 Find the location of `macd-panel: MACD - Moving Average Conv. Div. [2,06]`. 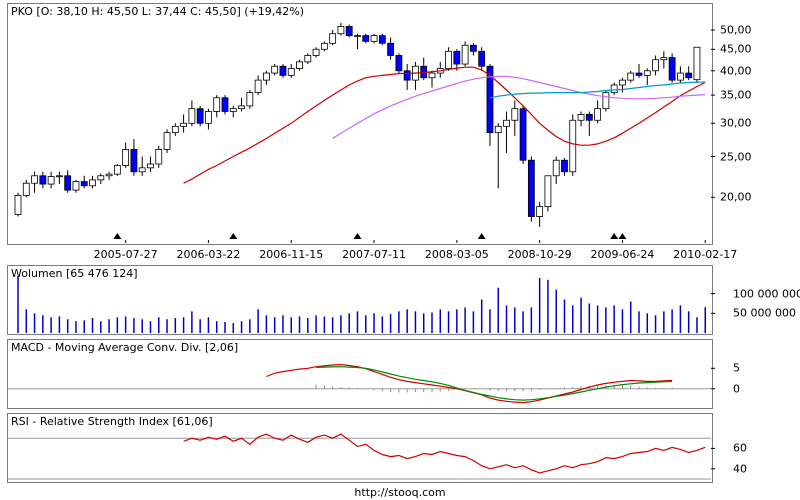

macd-panel: MACD - Moving Average Conv. Div. [2,06] is located at coordinates (360, 374).